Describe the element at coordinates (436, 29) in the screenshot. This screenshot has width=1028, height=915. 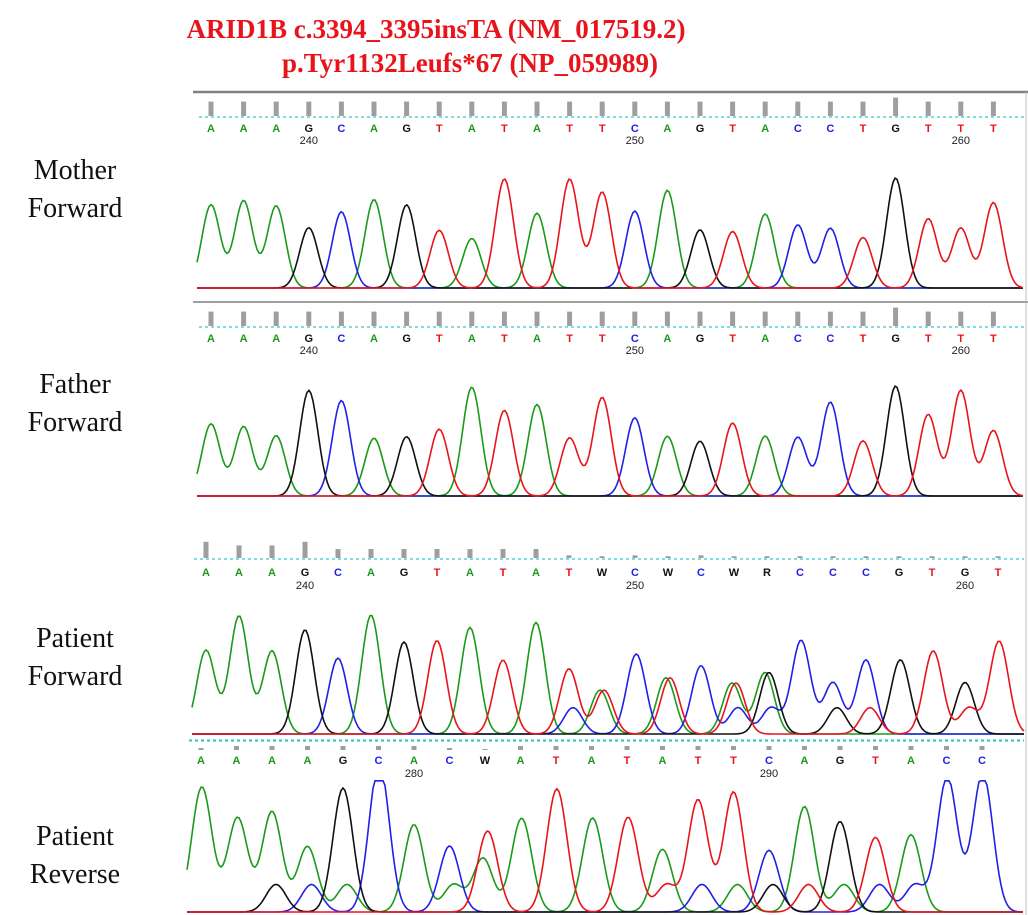
I see `mutation-title: ARID1B c.3394_3395insTA (NM_017519.2)` at that location.